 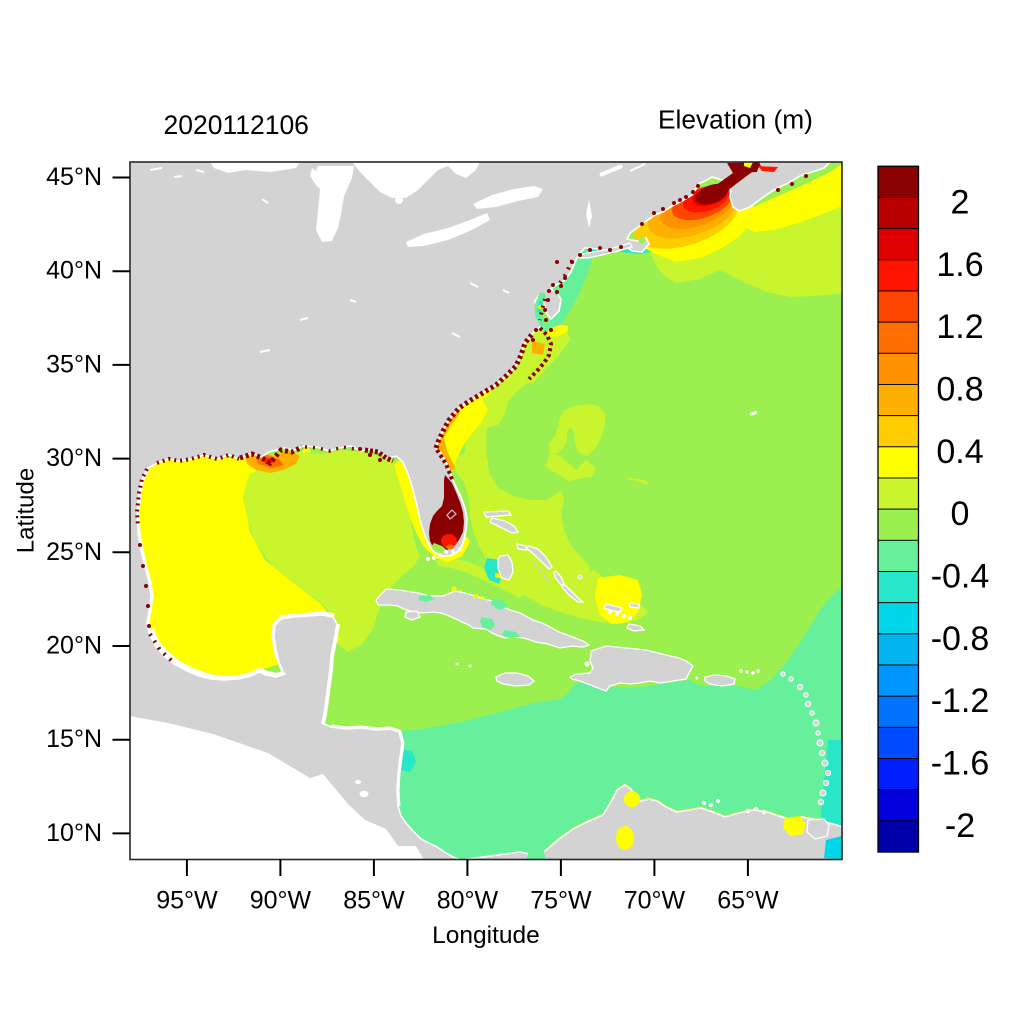 I want to click on svg-text: 80°W, so click(x=468, y=901).